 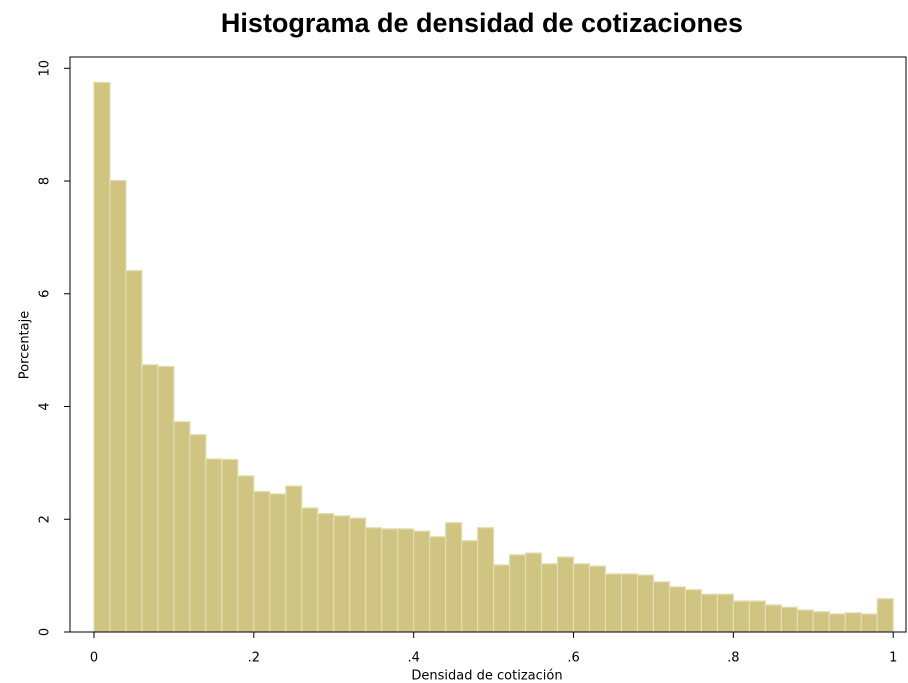 What do you see at coordinates (94, 658) in the screenshot?
I see `x-tick-label: 0` at bounding box center [94, 658].